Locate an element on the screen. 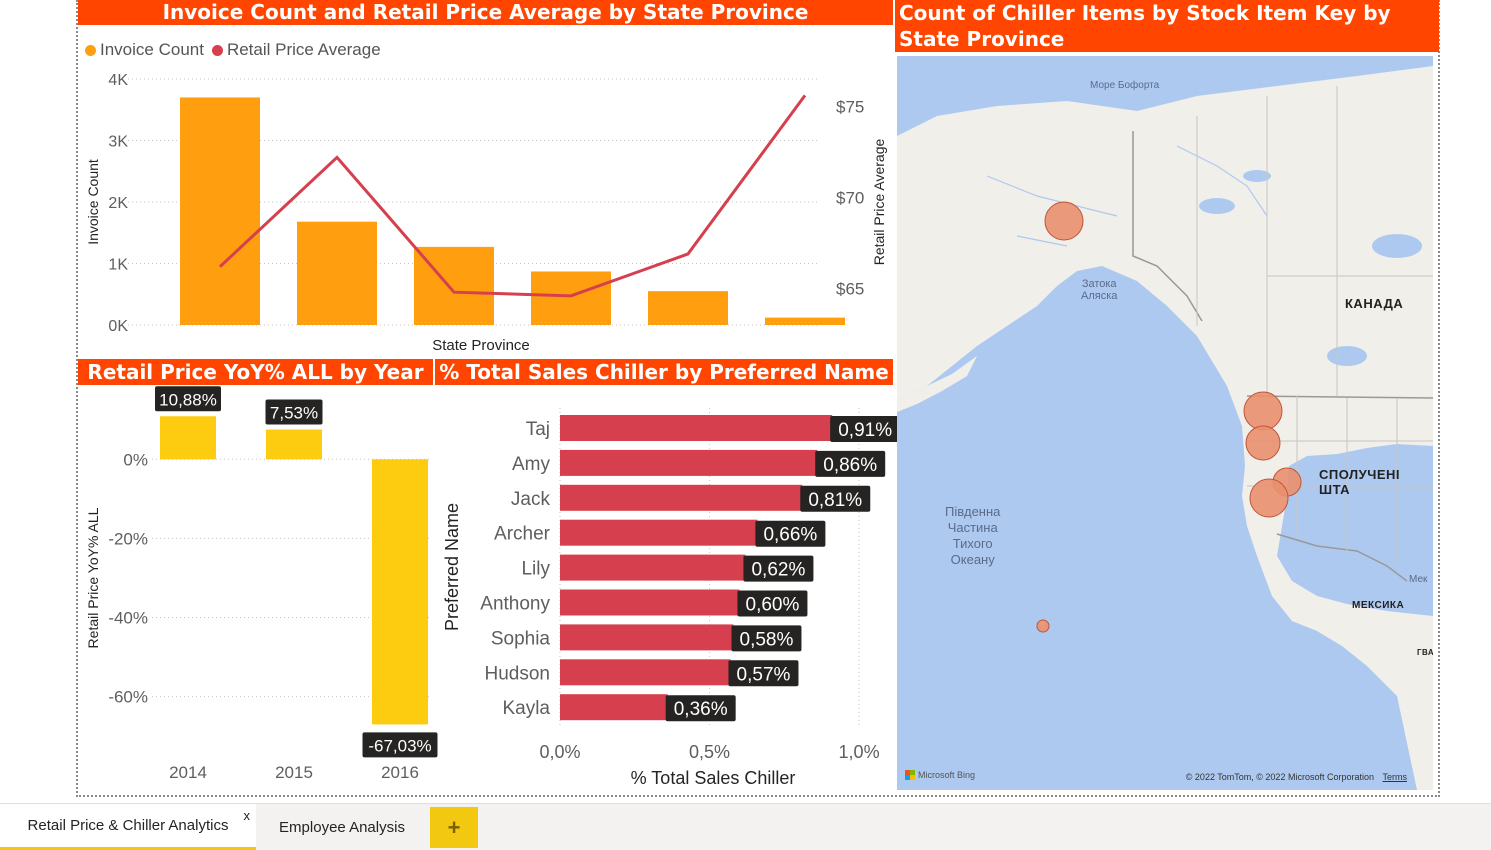 Image resolution: width=1491 pixels, height=850 pixels. data-label: 0,86% is located at coordinates (850, 465).